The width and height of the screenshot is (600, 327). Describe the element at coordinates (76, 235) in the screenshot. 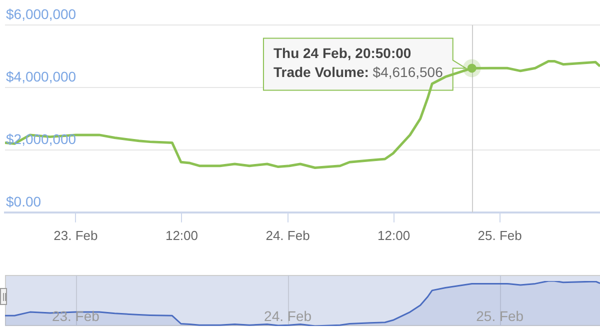

I see `x-tick-label: 23. Feb` at that location.